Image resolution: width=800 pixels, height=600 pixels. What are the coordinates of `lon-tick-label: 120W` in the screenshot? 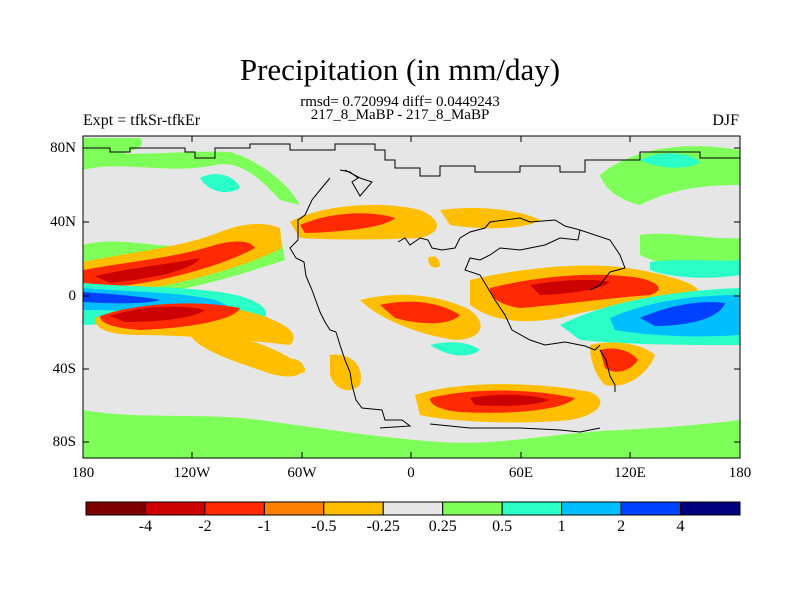 It's located at (192, 473).